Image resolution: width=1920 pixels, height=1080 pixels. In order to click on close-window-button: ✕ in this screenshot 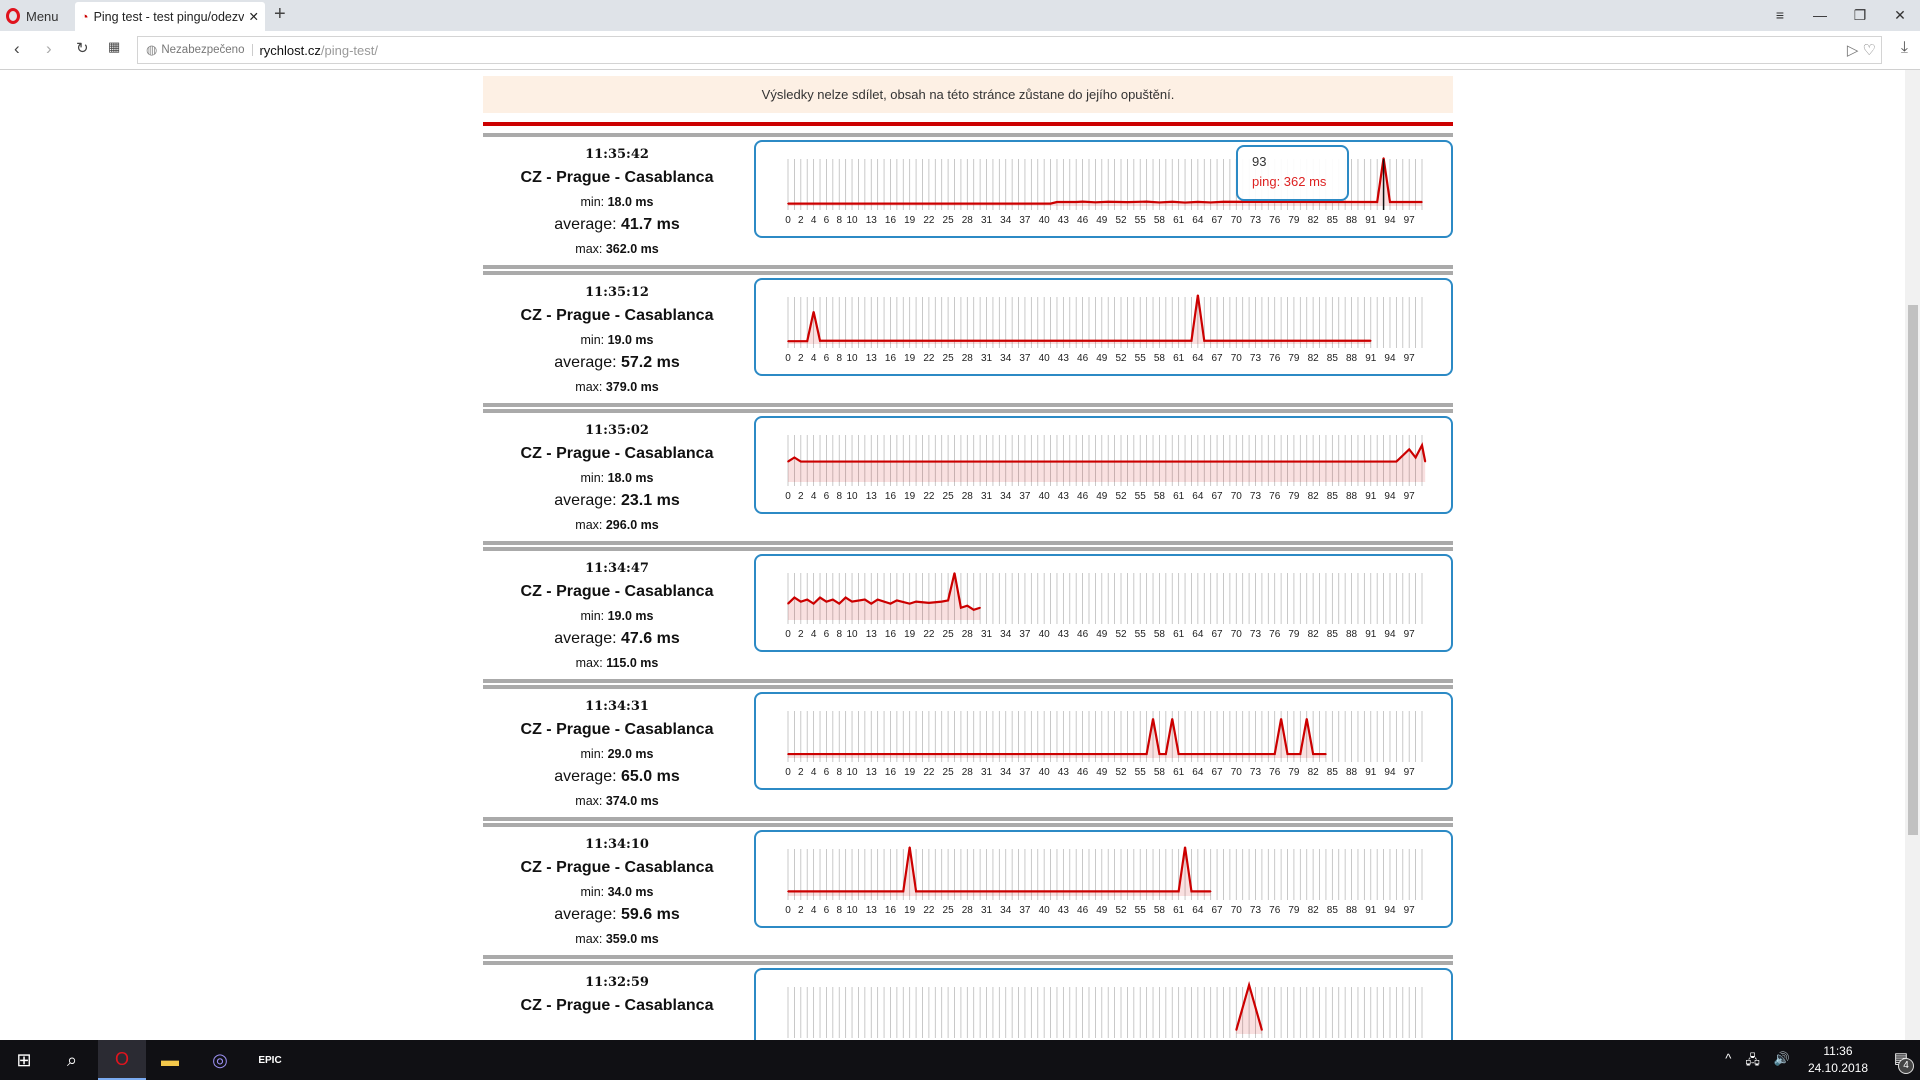, I will do `click(1900, 14)`.